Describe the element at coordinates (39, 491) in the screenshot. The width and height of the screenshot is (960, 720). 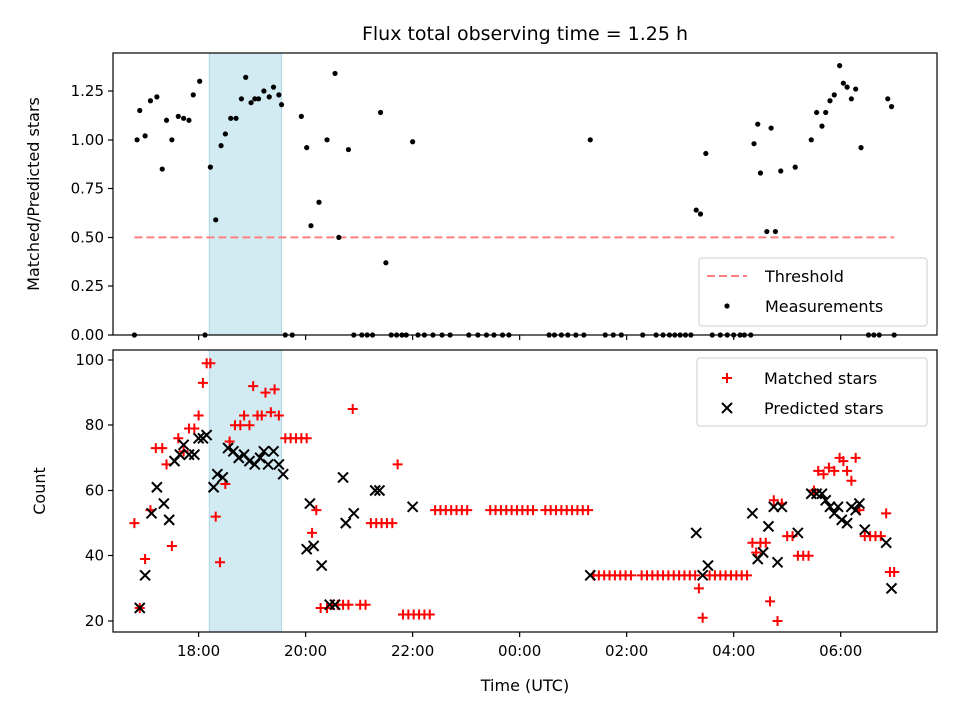
I see `bottom-y-axis-label: Count` at that location.